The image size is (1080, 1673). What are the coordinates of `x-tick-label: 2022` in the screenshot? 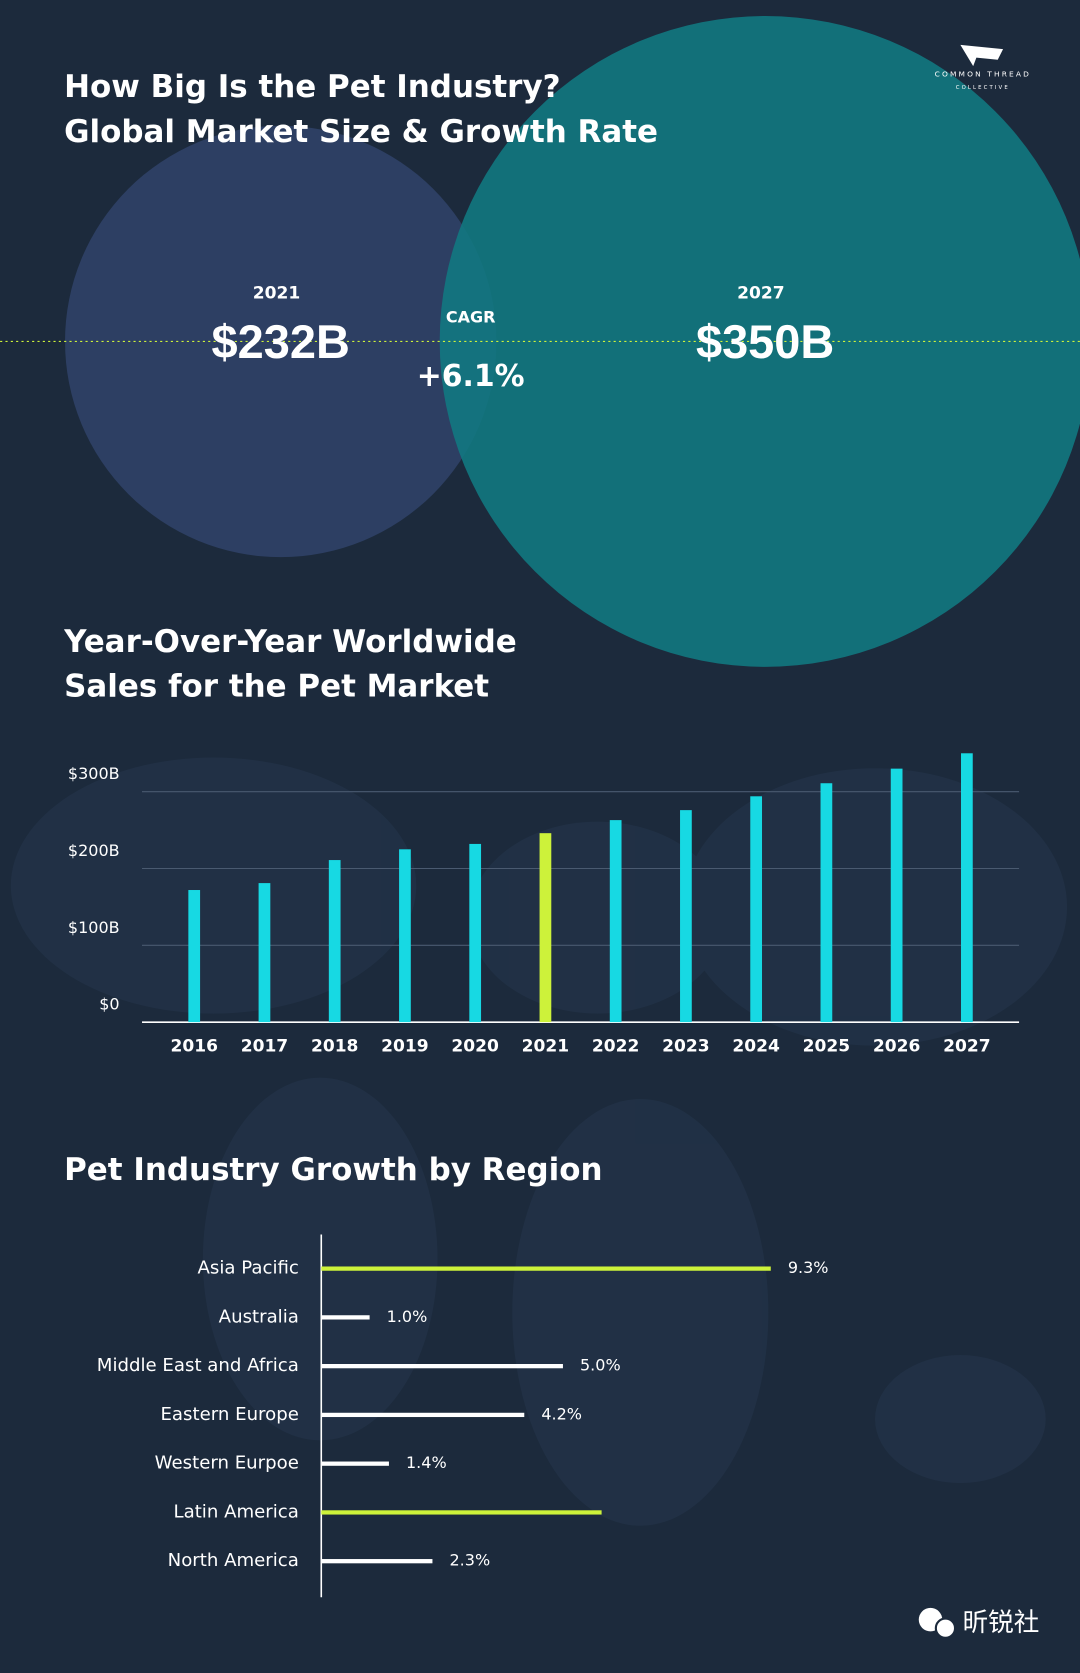 It's located at (616, 1047).